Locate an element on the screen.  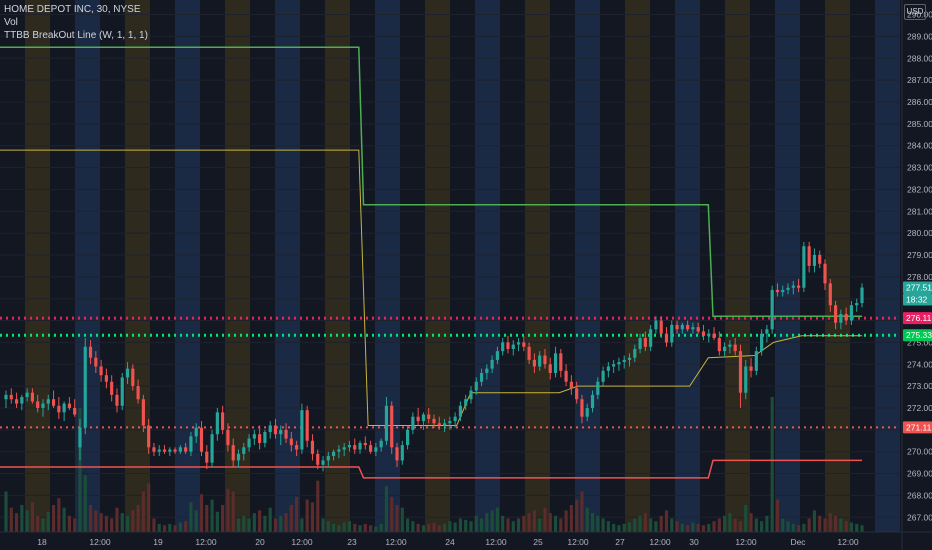
time-tick-label: 24 is located at coordinates (450, 542).